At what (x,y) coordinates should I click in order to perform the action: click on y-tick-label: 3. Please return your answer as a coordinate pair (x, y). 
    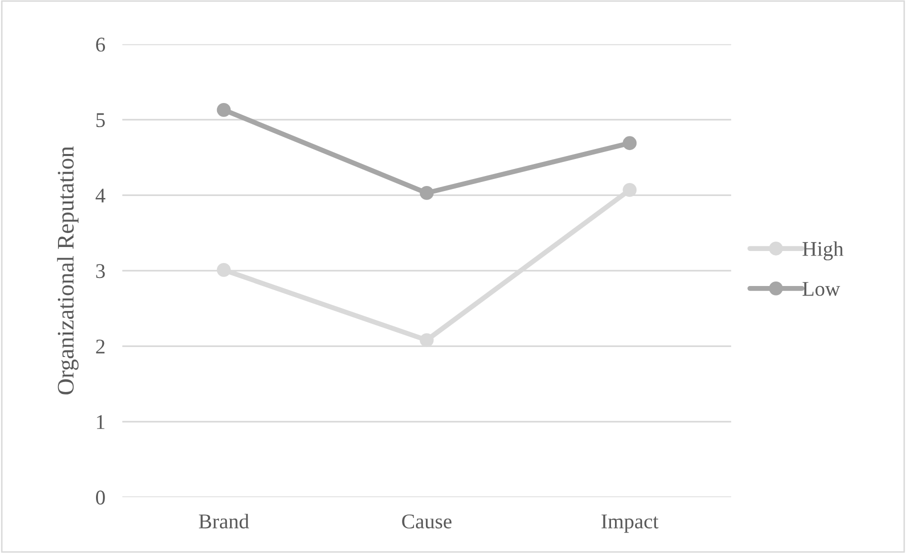
    Looking at the image, I should click on (100, 271).